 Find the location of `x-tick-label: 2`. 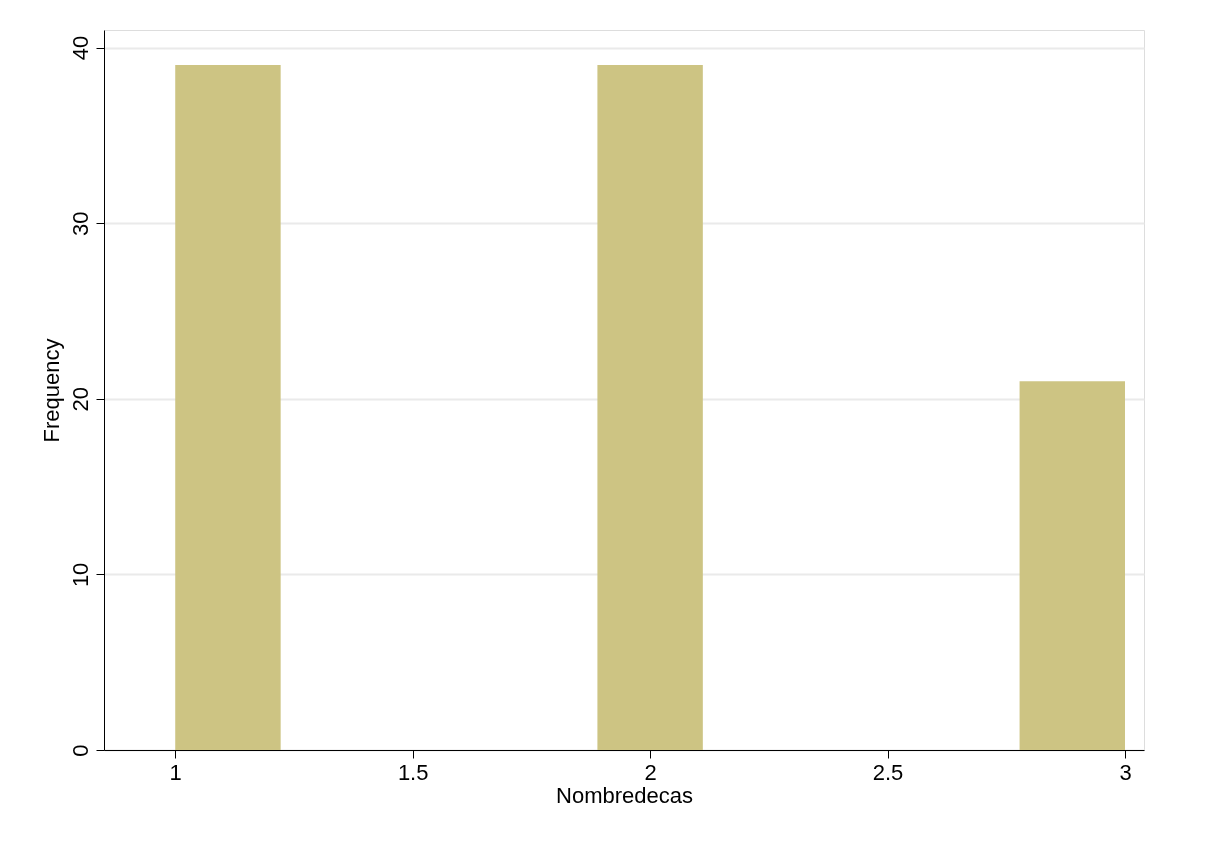

x-tick-label: 2 is located at coordinates (650, 772).